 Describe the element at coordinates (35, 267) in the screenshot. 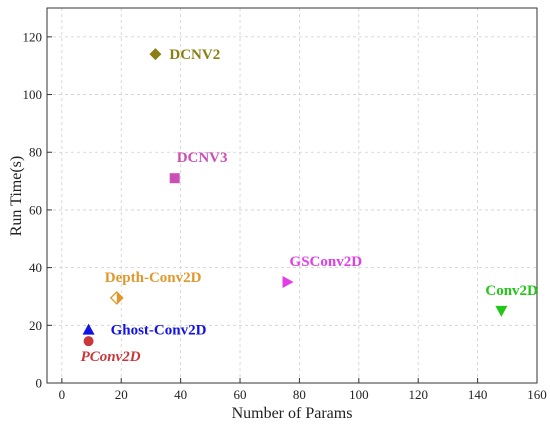

I see `y-tick-label: 40` at that location.